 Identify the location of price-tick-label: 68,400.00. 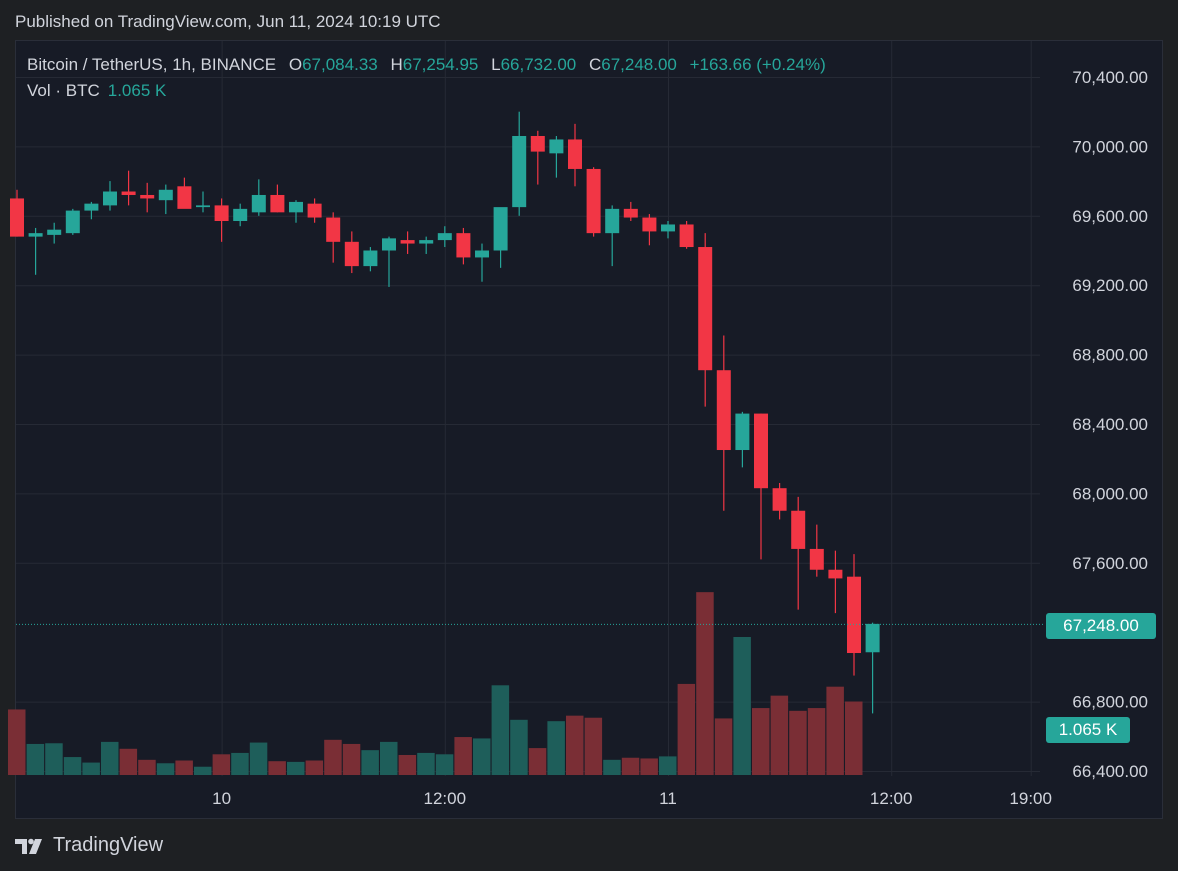
(1110, 424).